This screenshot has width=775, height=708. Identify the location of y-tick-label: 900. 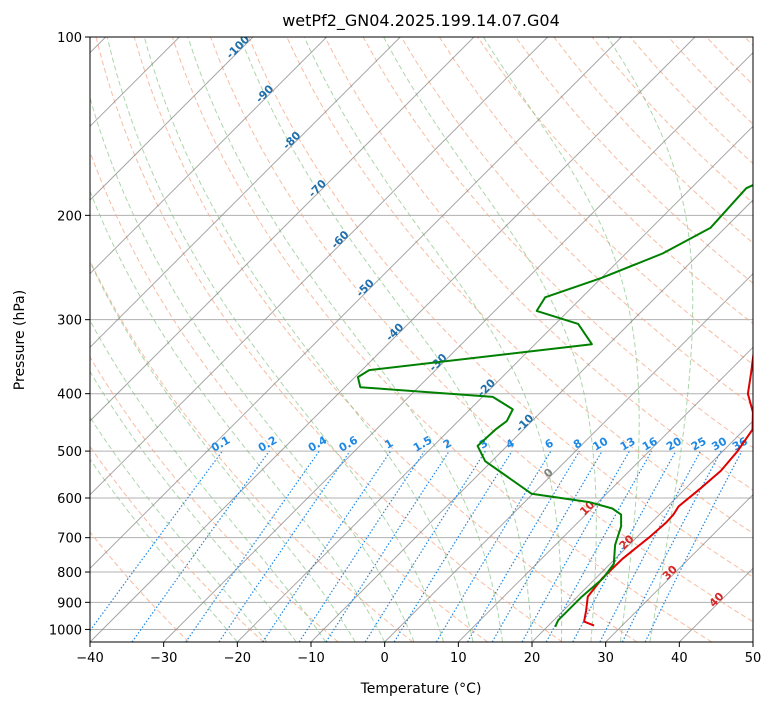
(69, 603).